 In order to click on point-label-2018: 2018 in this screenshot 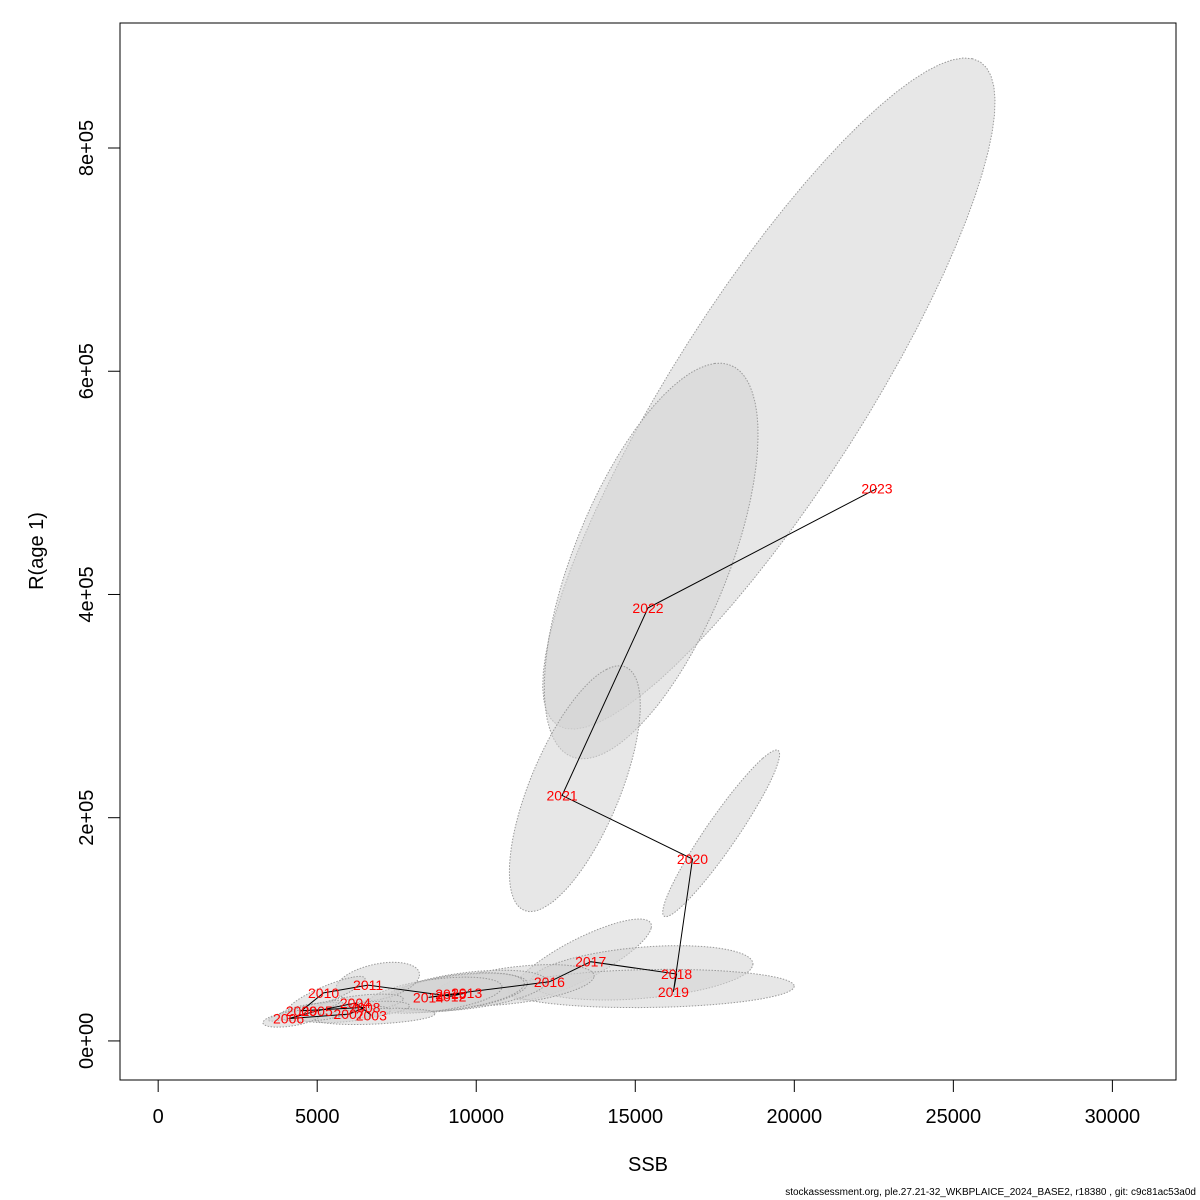, I will do `click(676, 974)`.